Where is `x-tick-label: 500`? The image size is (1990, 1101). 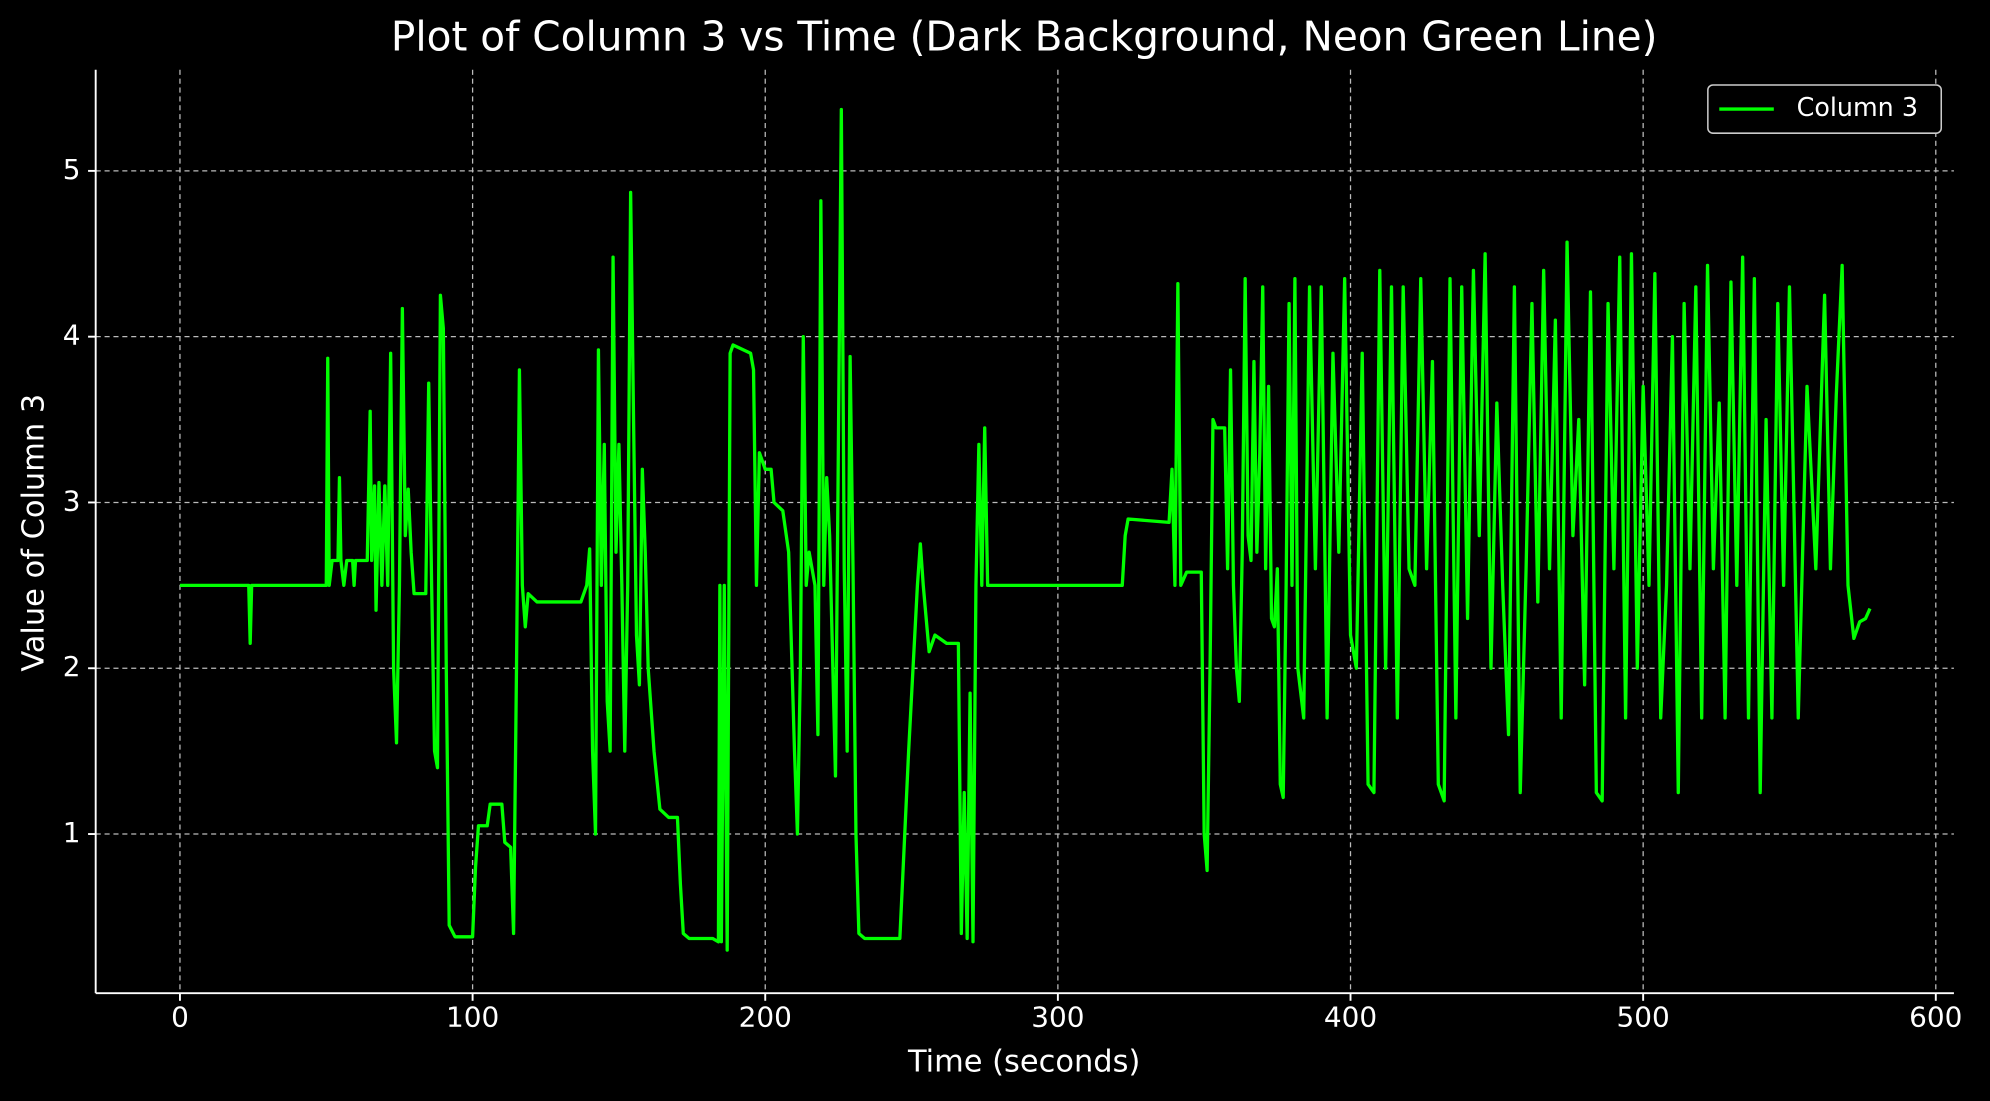 x-tick-label: 500 is located at coordinates (1643, 1017).